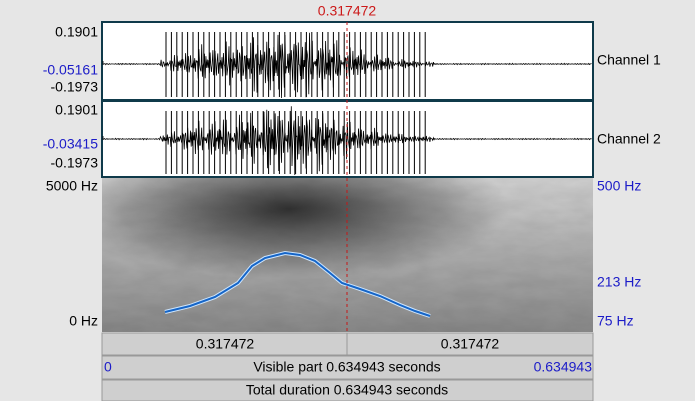 The width and height of the screenshot is (695, 401). Describe the element at coordinates (619, 186) in the screenshot. I see `pitch-label: 500 Hz` at that location.